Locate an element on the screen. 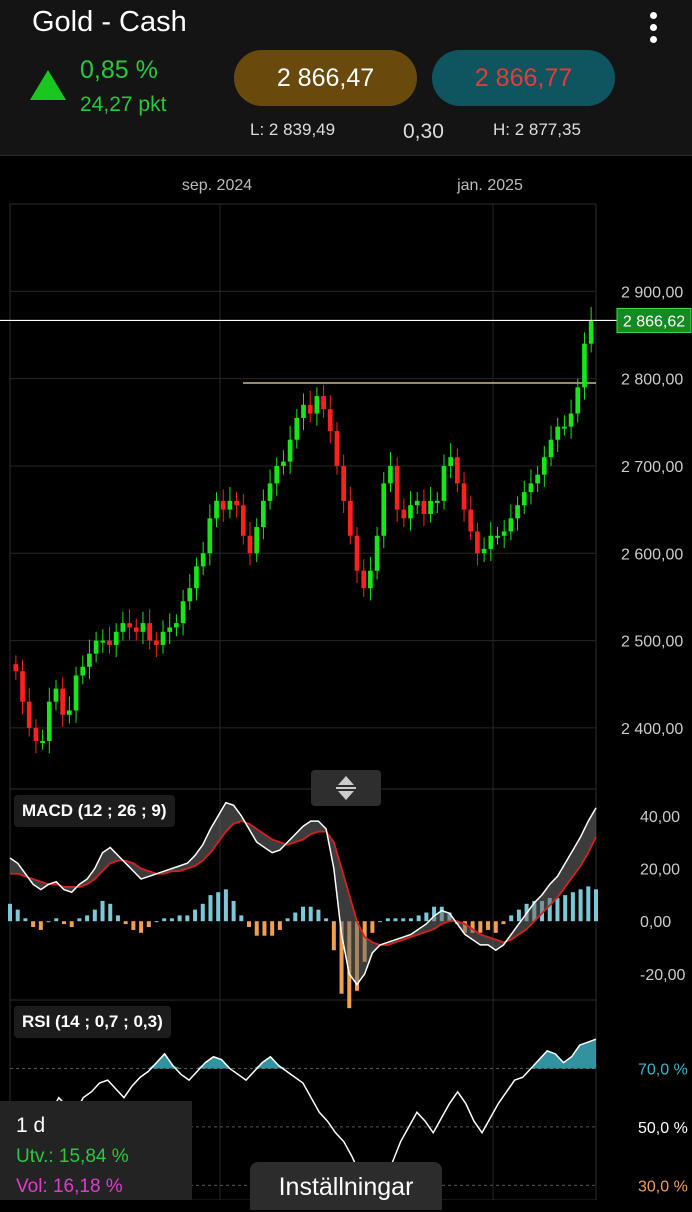 The height and width of the screenshot is (1212, 692). change-percent: 0,85 % is located at coordinates (119, 70).